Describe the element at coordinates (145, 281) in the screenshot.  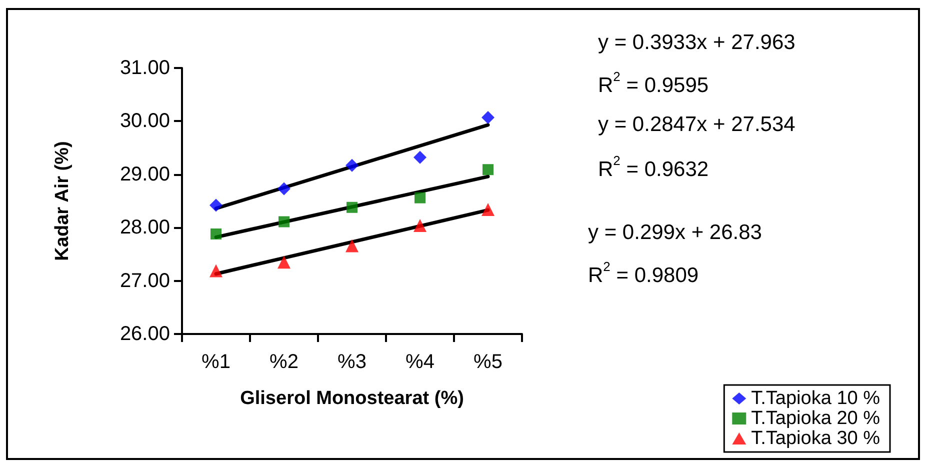
I see `y-tick-label: 27.00` at that location.